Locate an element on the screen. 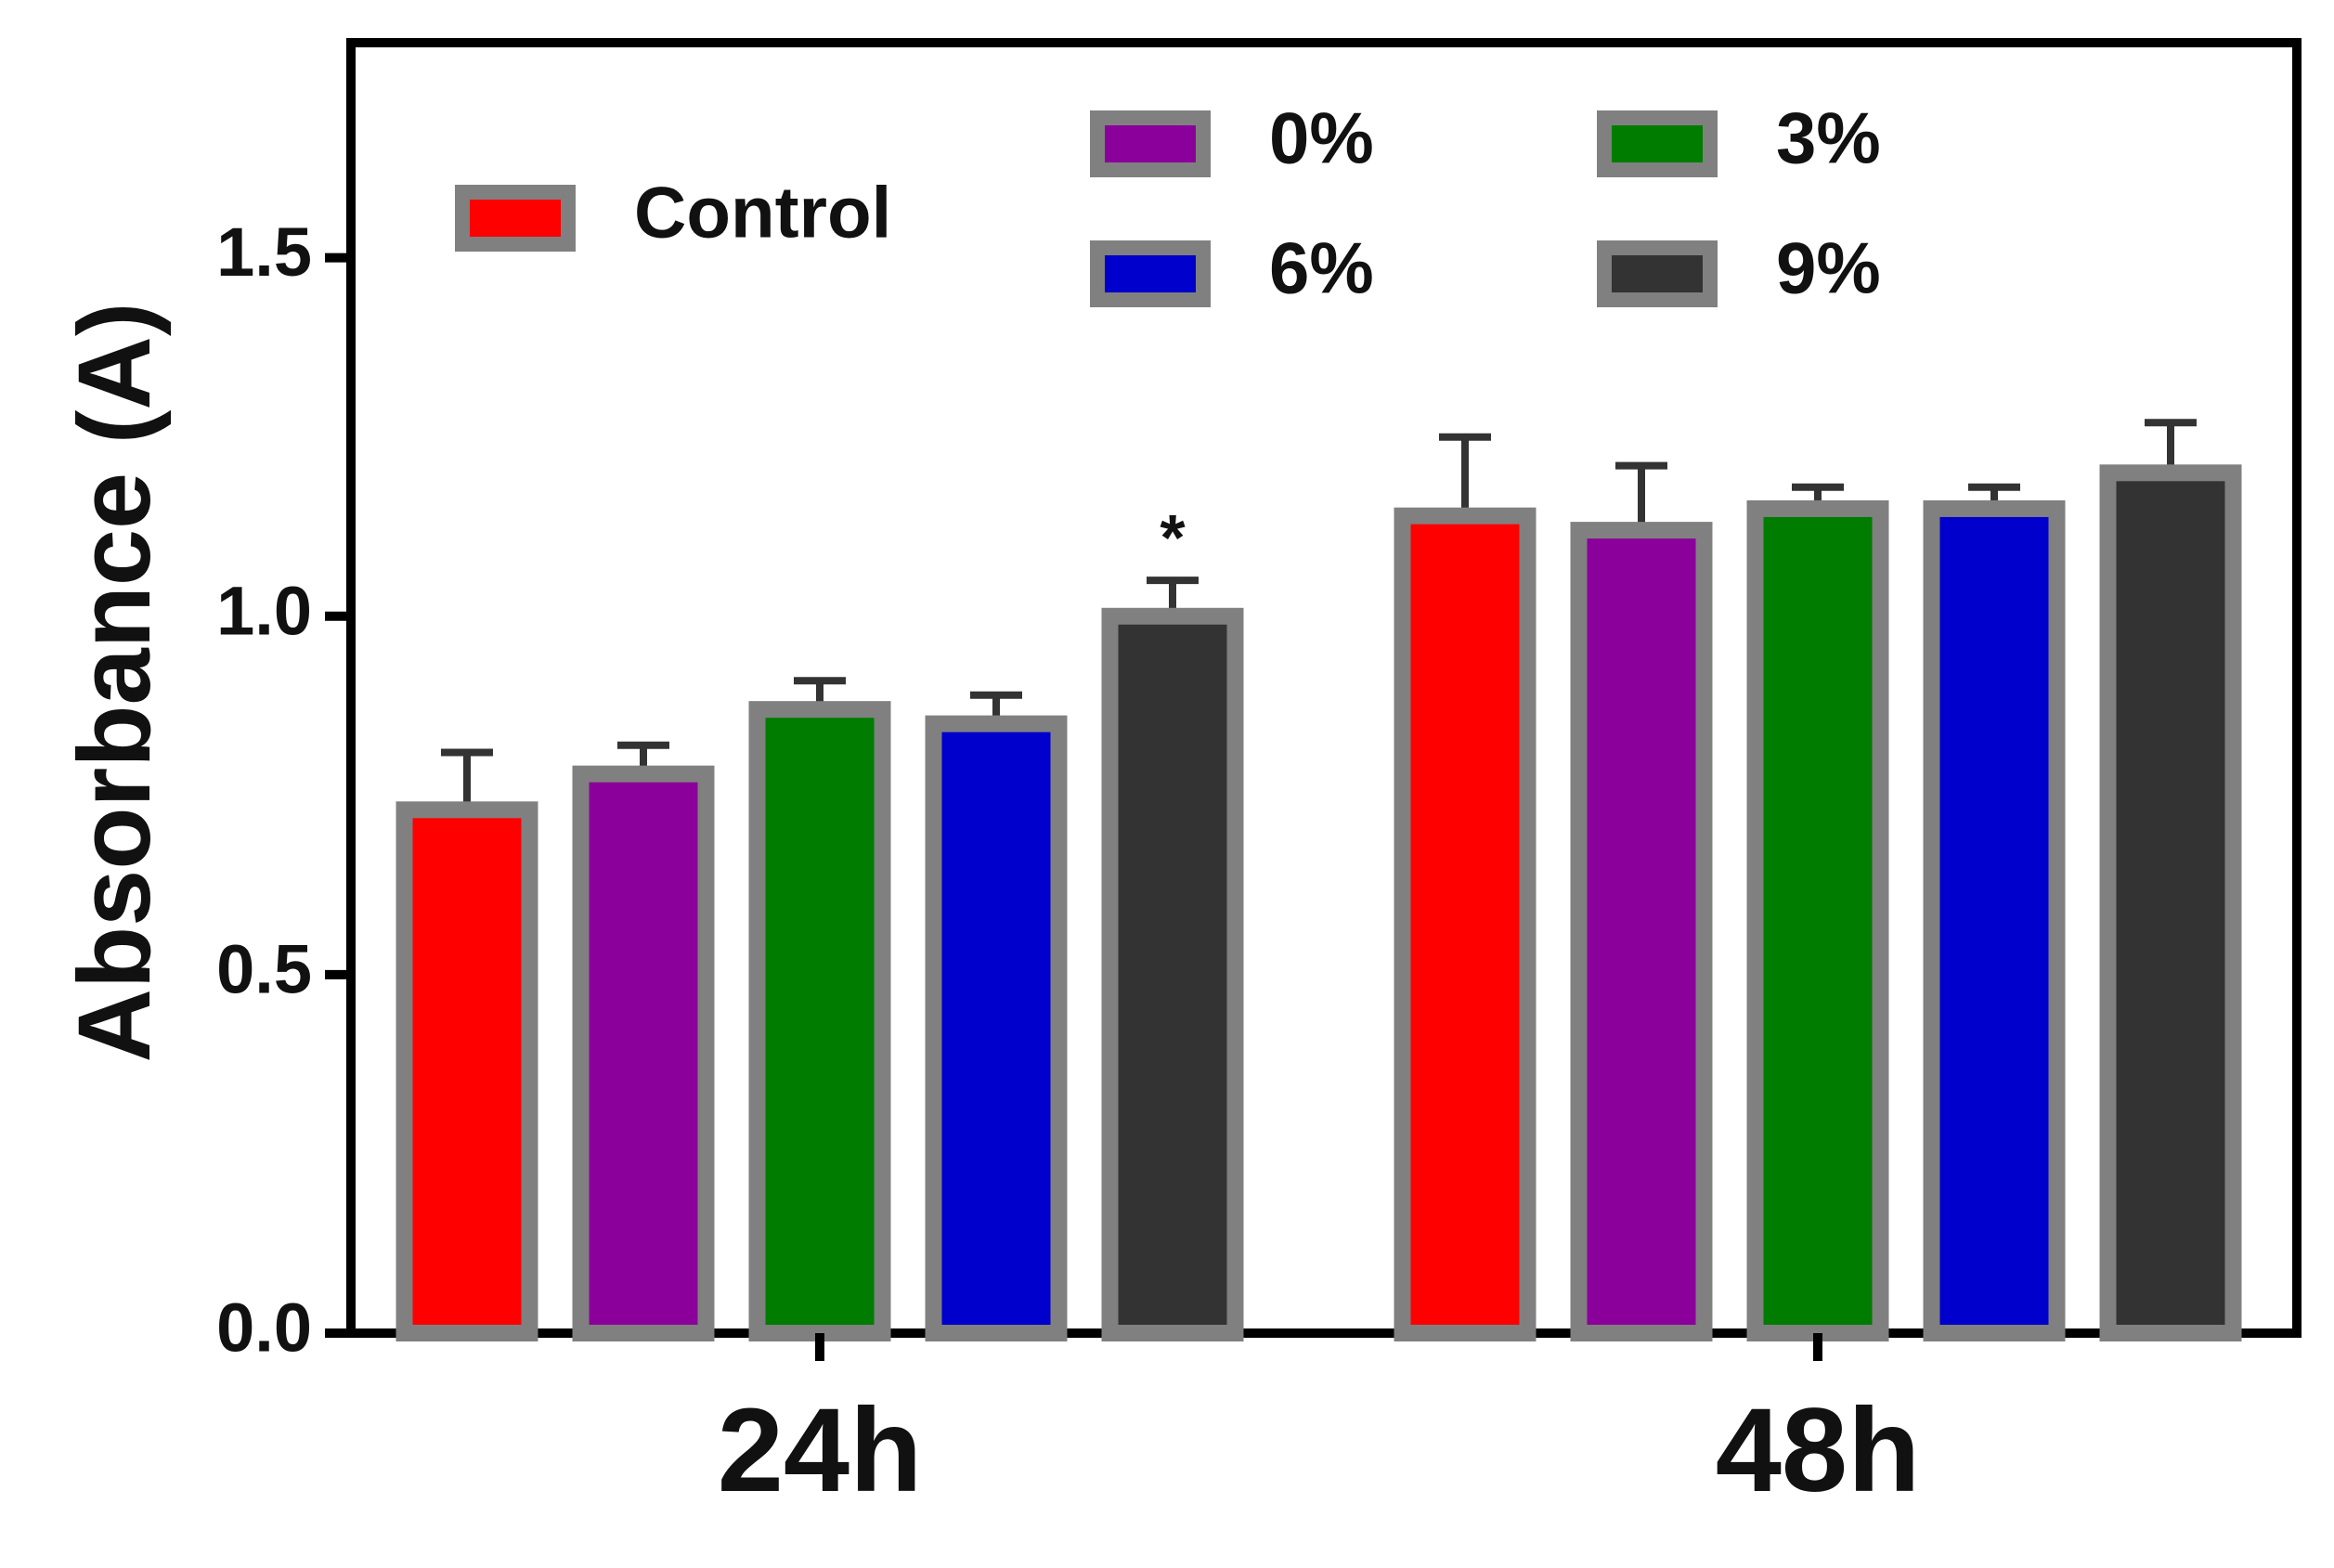 The image size is (2334, 1568). legend: Control 0% 3% 6% 9% is located at coordinates (1168, 203).